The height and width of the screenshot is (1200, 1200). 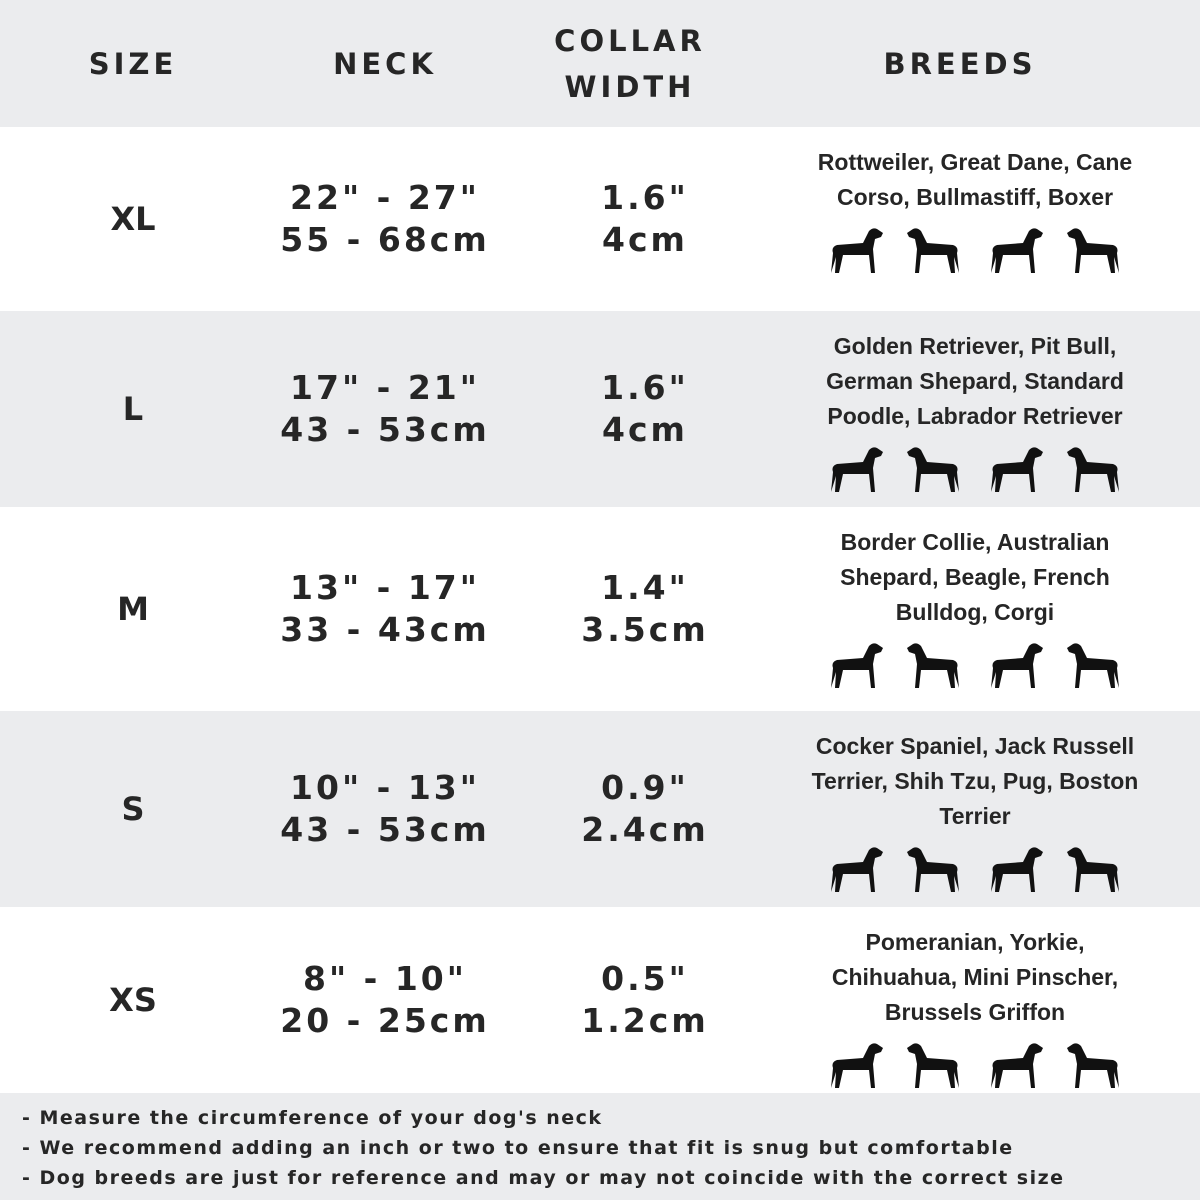 I want to click on size-label: L, so click(x=133, y=409).